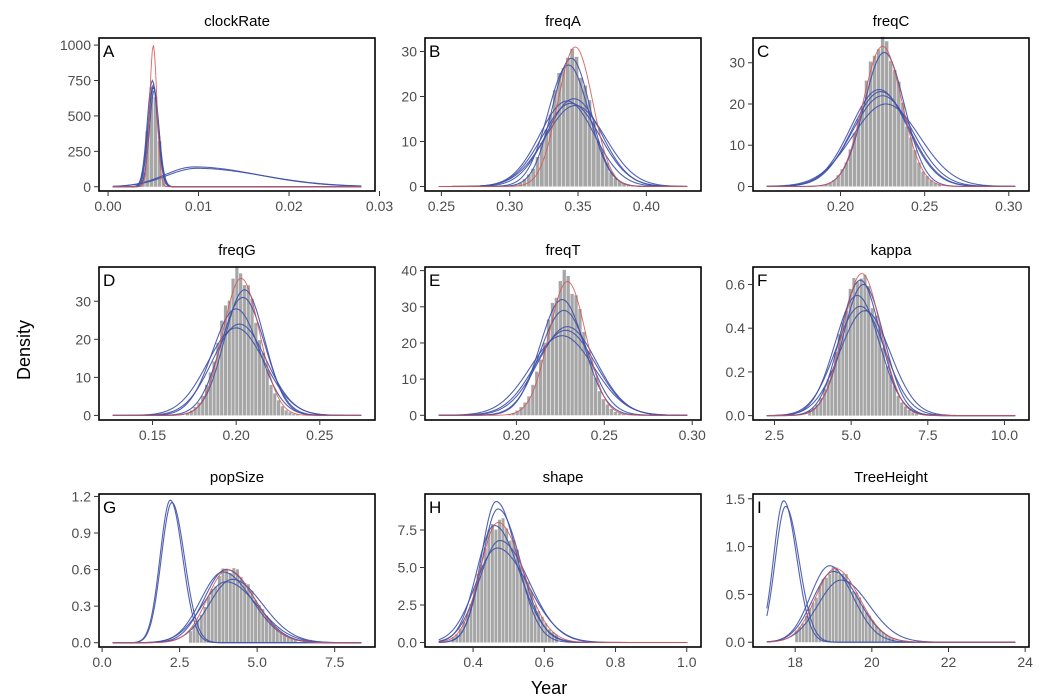 The image size is (1057, 700). Describe the element at coordinates (604, 435) in the screenshot. I see `x-tick-label: 0.25` at that location.